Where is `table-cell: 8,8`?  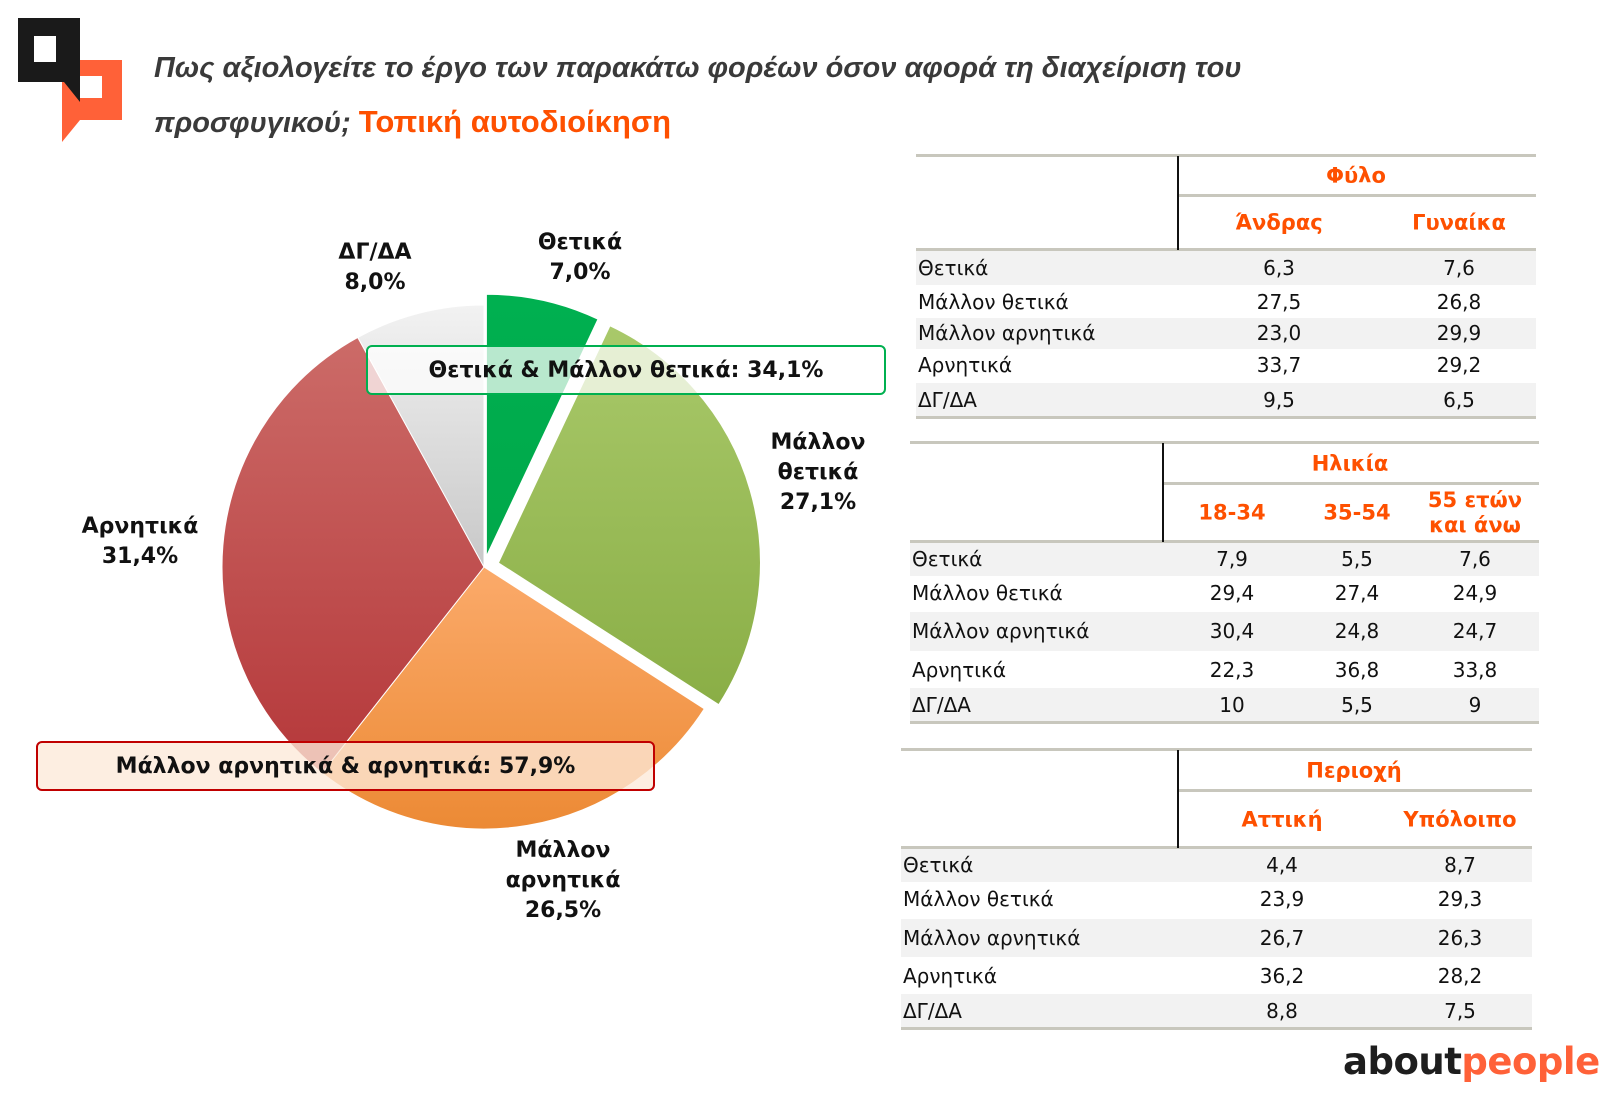
table-cell: 8,8 is located at coordinates (1282, 1011).